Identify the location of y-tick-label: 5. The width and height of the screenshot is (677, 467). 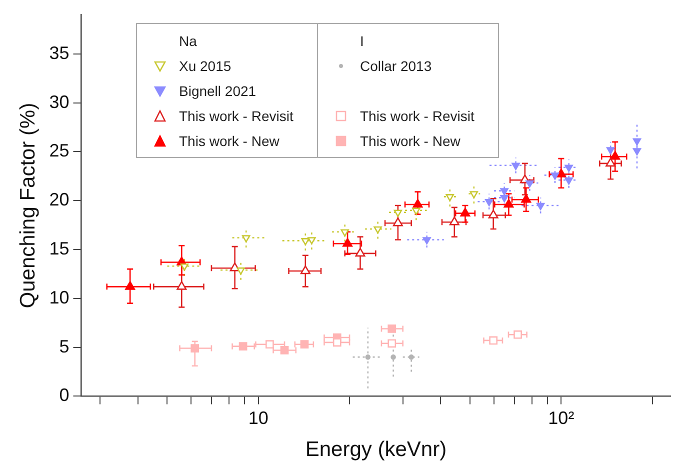
(64, 346).